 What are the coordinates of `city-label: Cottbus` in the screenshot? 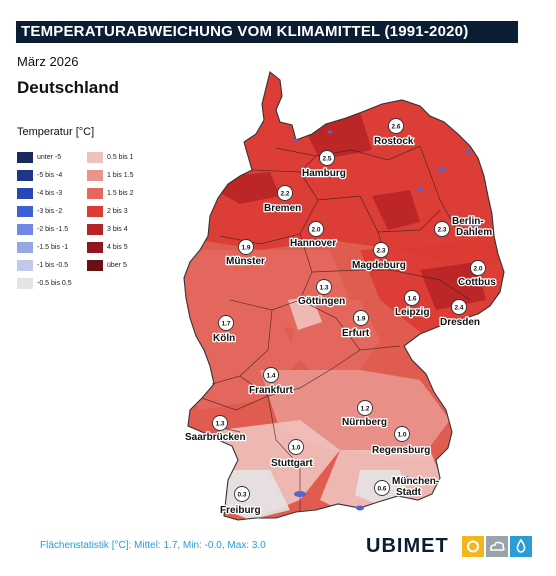 It's located at (477, 282).